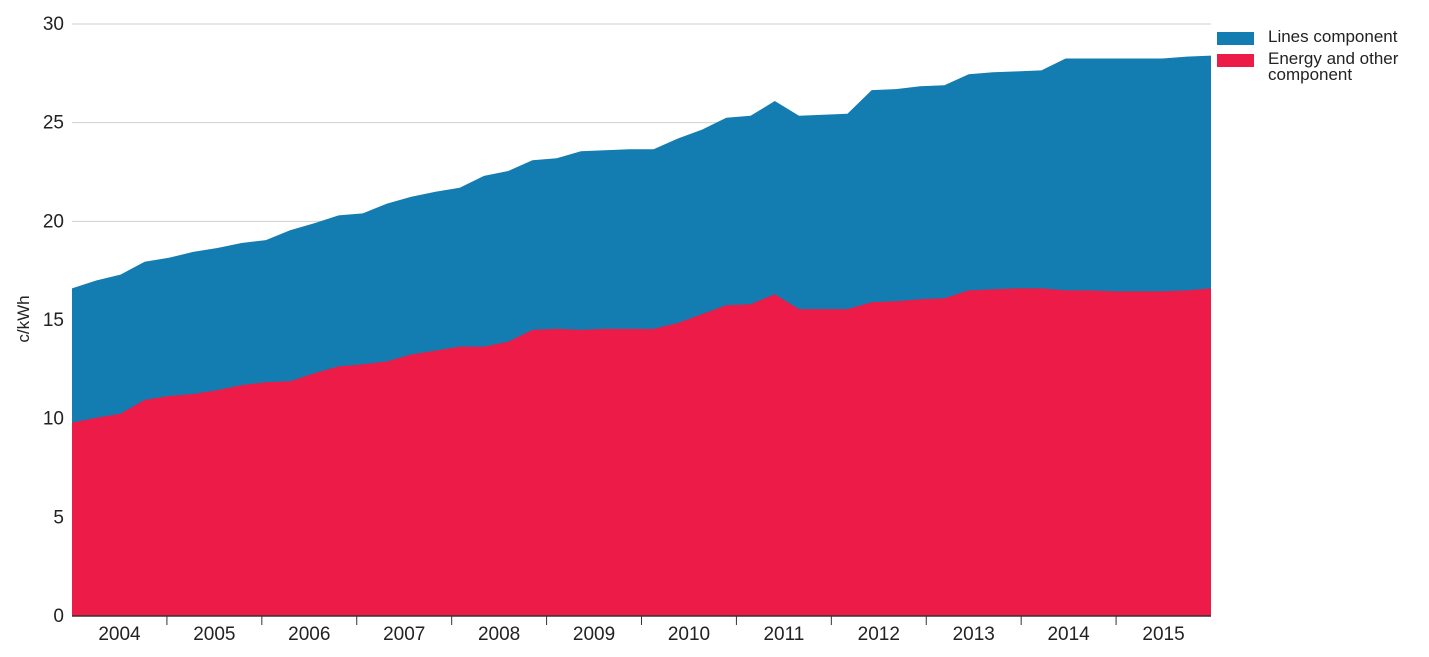 The height and width of the screenshot is (657, 1429). Describe the element at coordinates (58, 517) in the screenshot. I see `y-tick-label: 5` at that location.